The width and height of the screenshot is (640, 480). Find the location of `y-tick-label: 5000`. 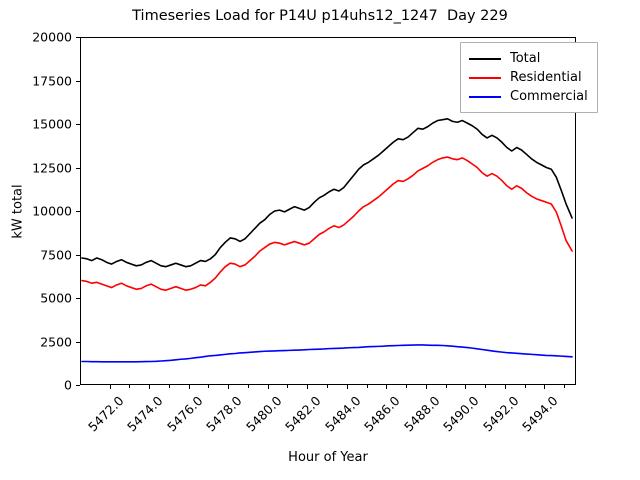

y-tick-label: 5000 is located at coordinates (56, 298).